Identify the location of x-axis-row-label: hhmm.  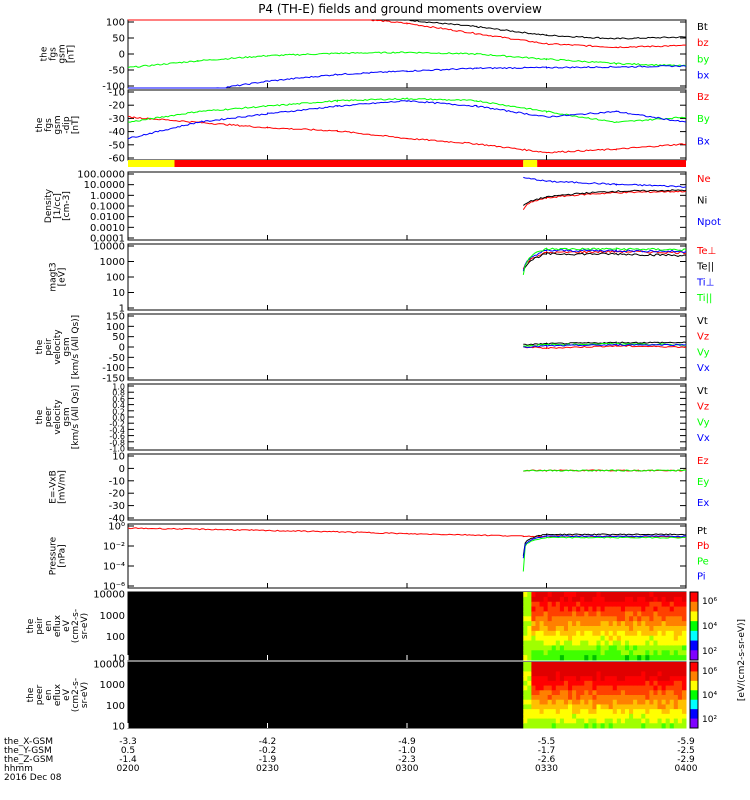
(18, 769).